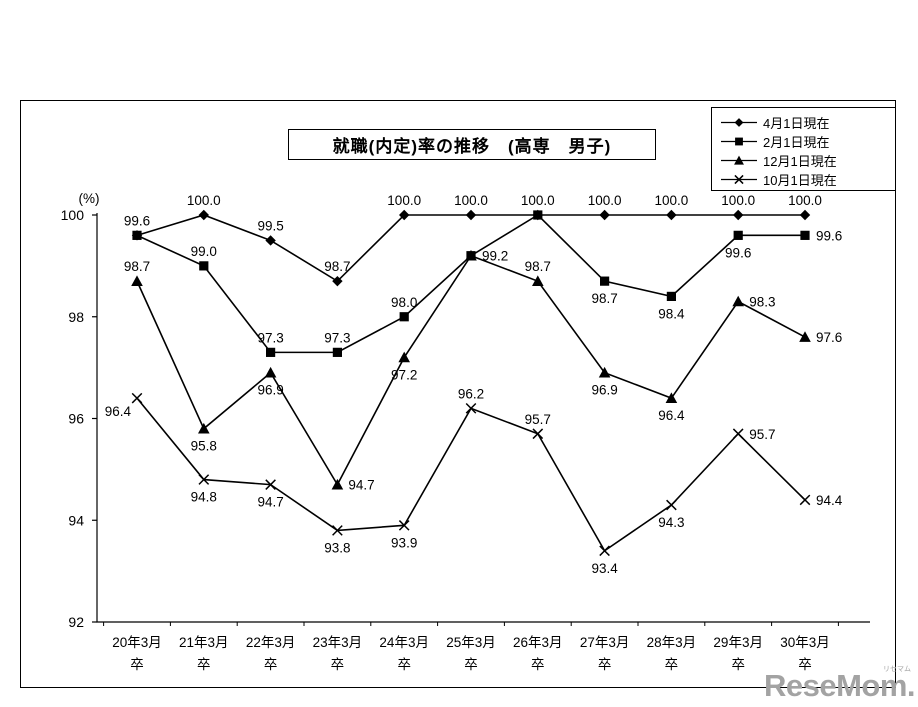 Image resolution: width=918 pixels, height=707 pixels. Describe the element at coordinates (829, 337) in the screenshot. I see `data-label: 97.6` at that location.